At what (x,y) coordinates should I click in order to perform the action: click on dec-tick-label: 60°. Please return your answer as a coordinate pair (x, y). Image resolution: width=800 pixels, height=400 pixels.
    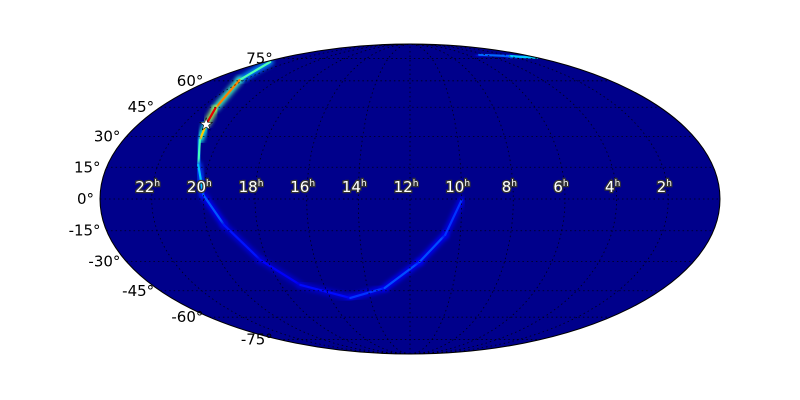
    Looking at the image, I should click on (190, 81).